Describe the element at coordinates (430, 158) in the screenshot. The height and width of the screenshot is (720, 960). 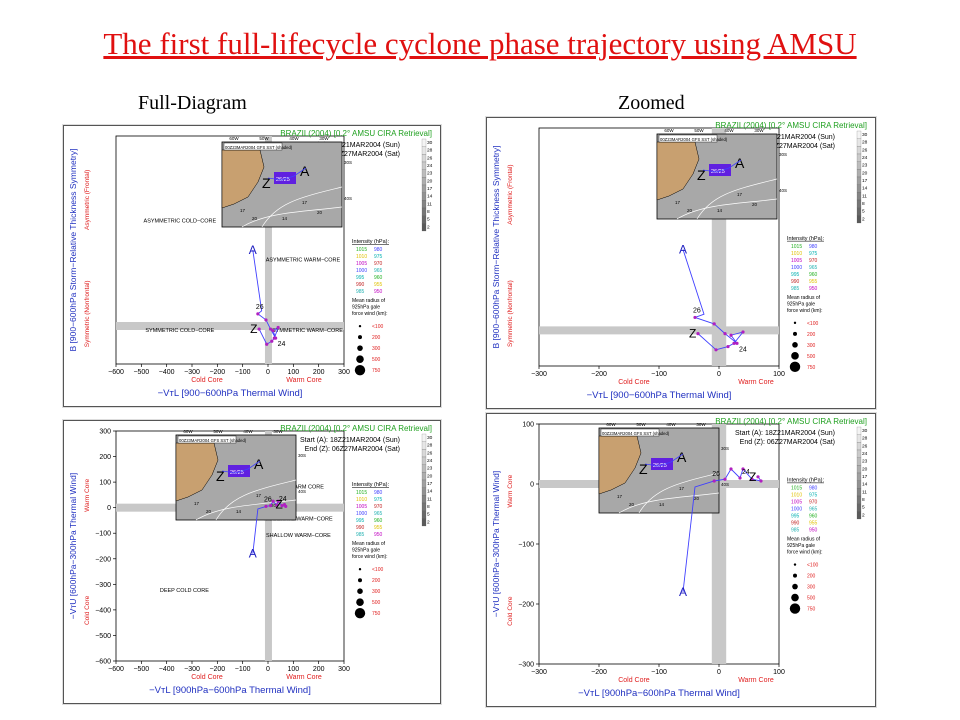
I see `colorbar-label: 26` at that location.